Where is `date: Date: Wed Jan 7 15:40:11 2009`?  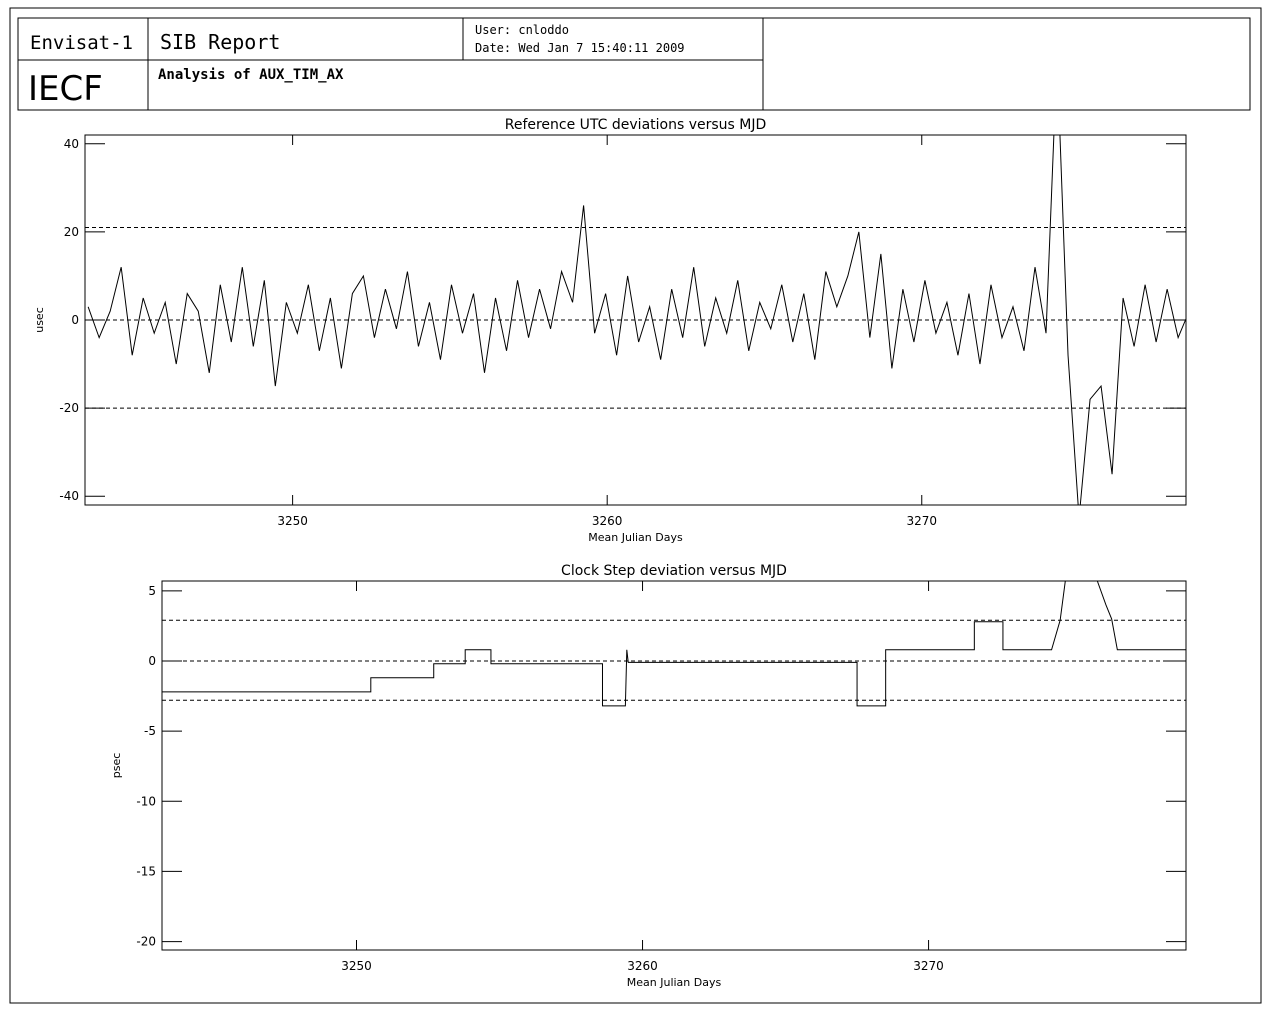 date: Date: Wed Jan 7 15:40:11 2009 is located at coordinates (580, 48).